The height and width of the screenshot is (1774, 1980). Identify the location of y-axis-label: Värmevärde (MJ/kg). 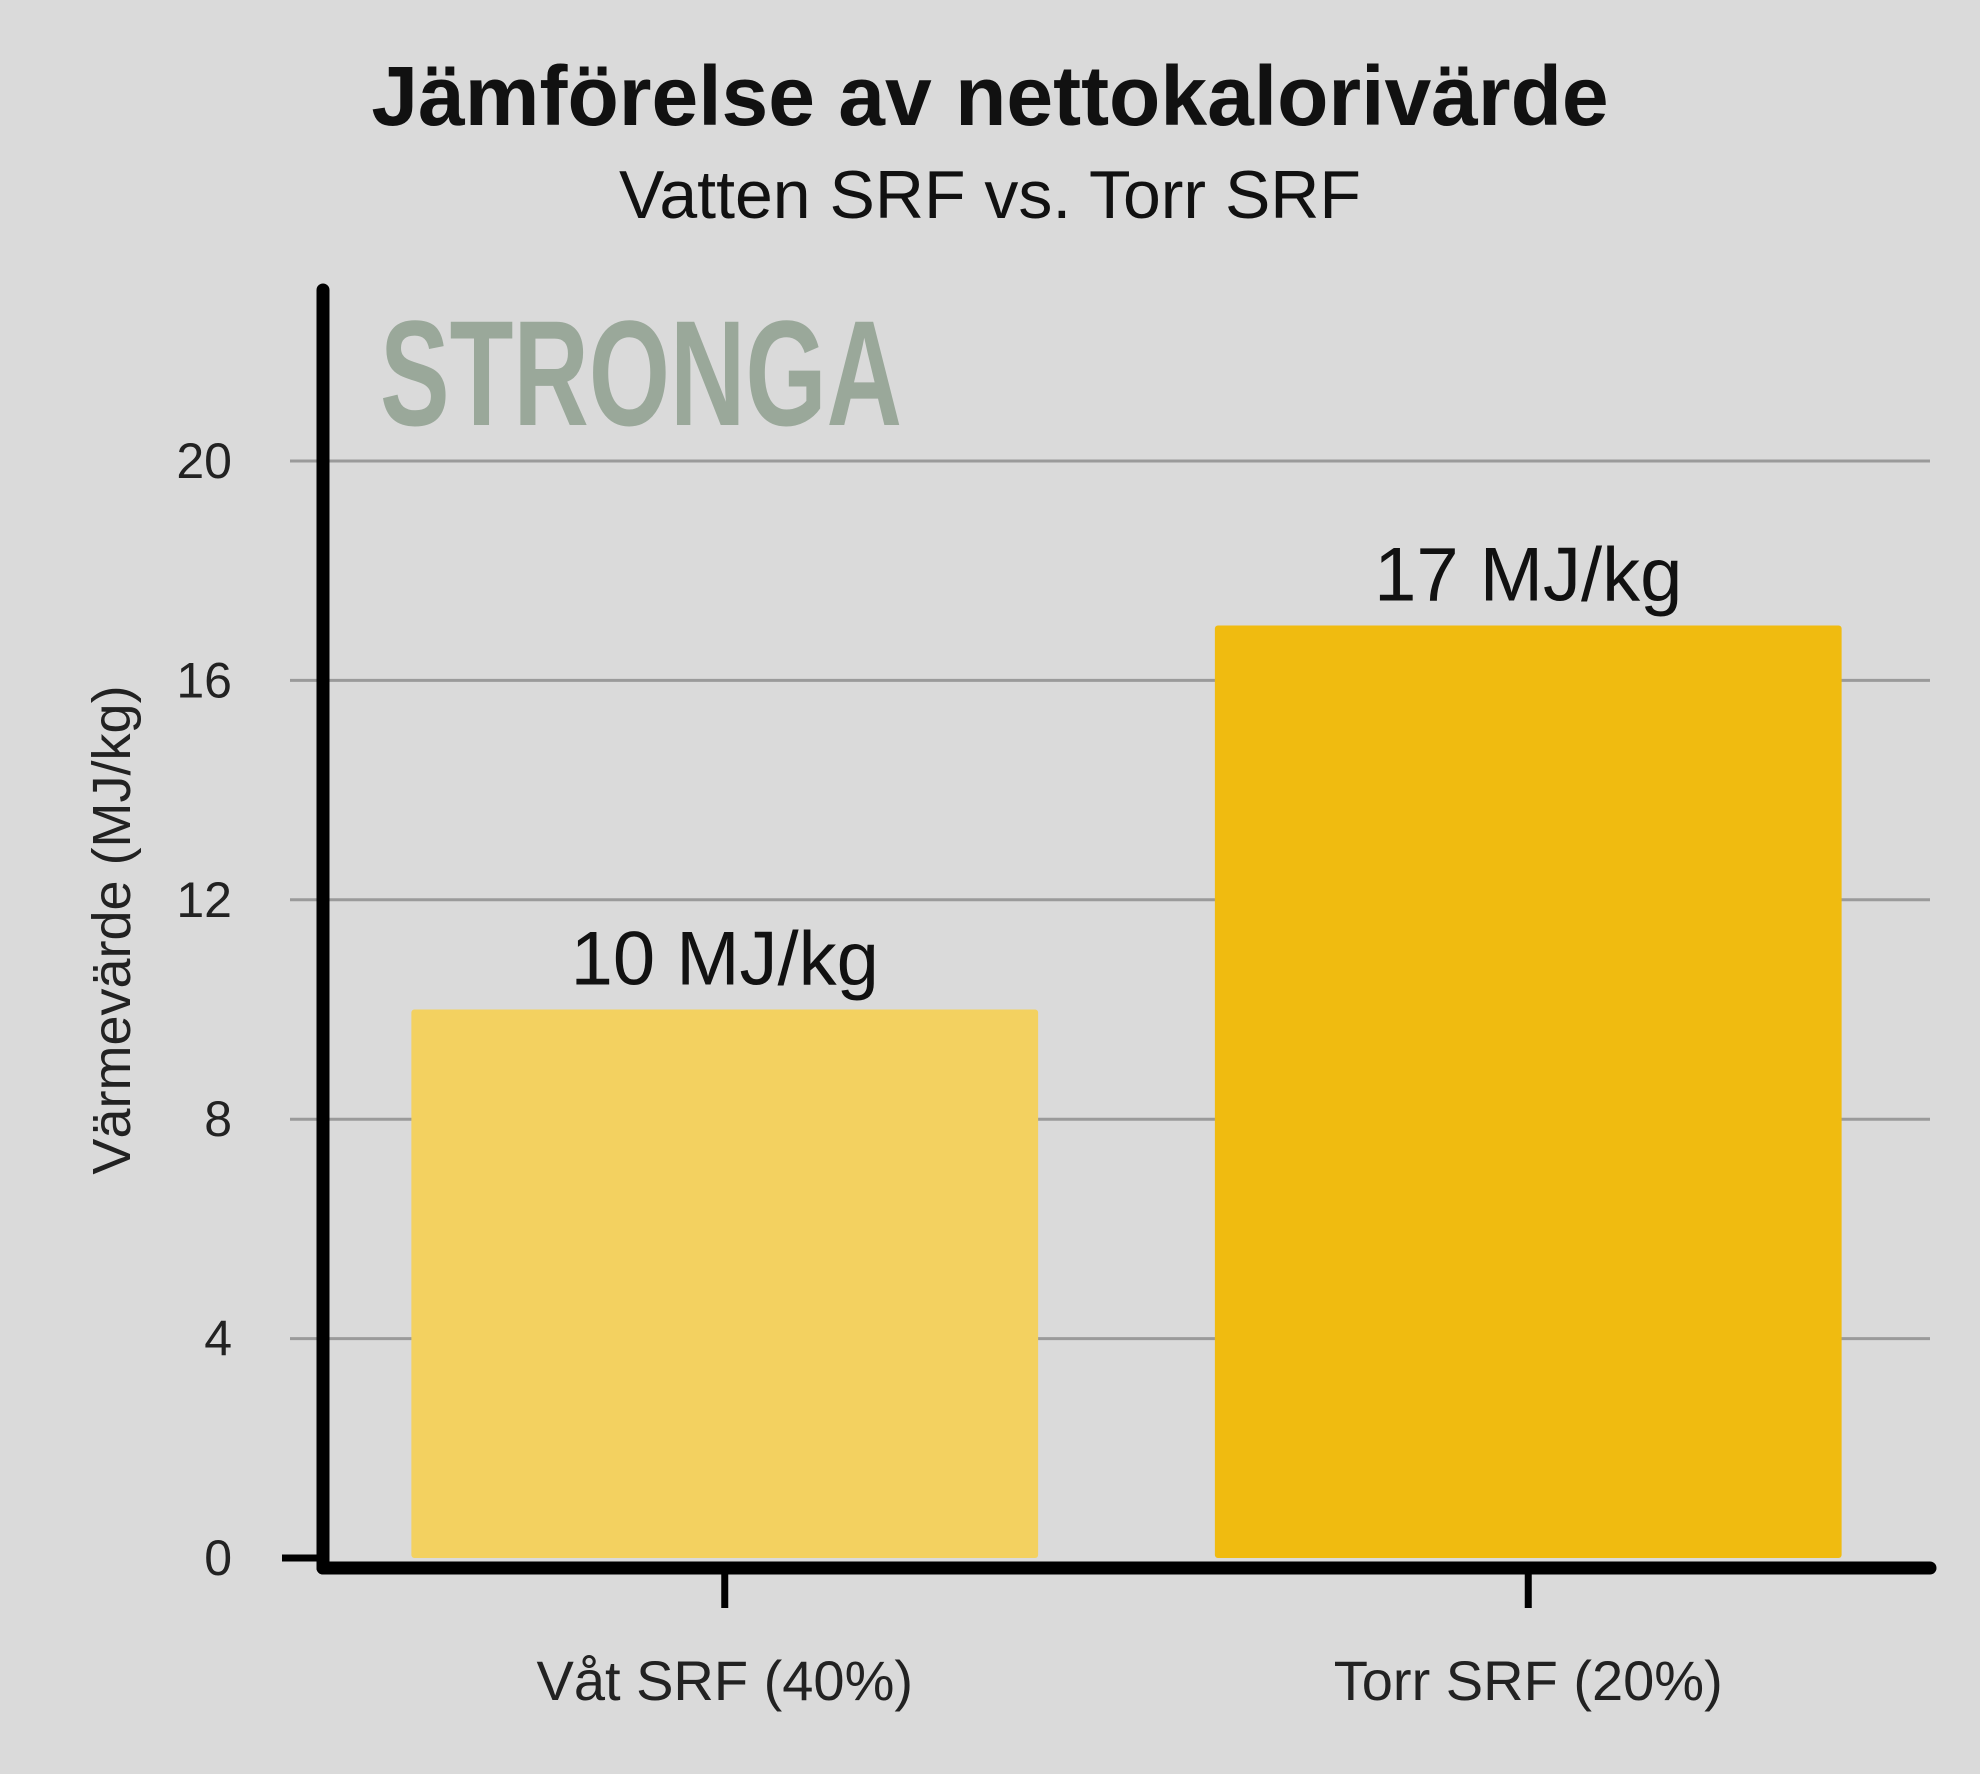
(112, 929).